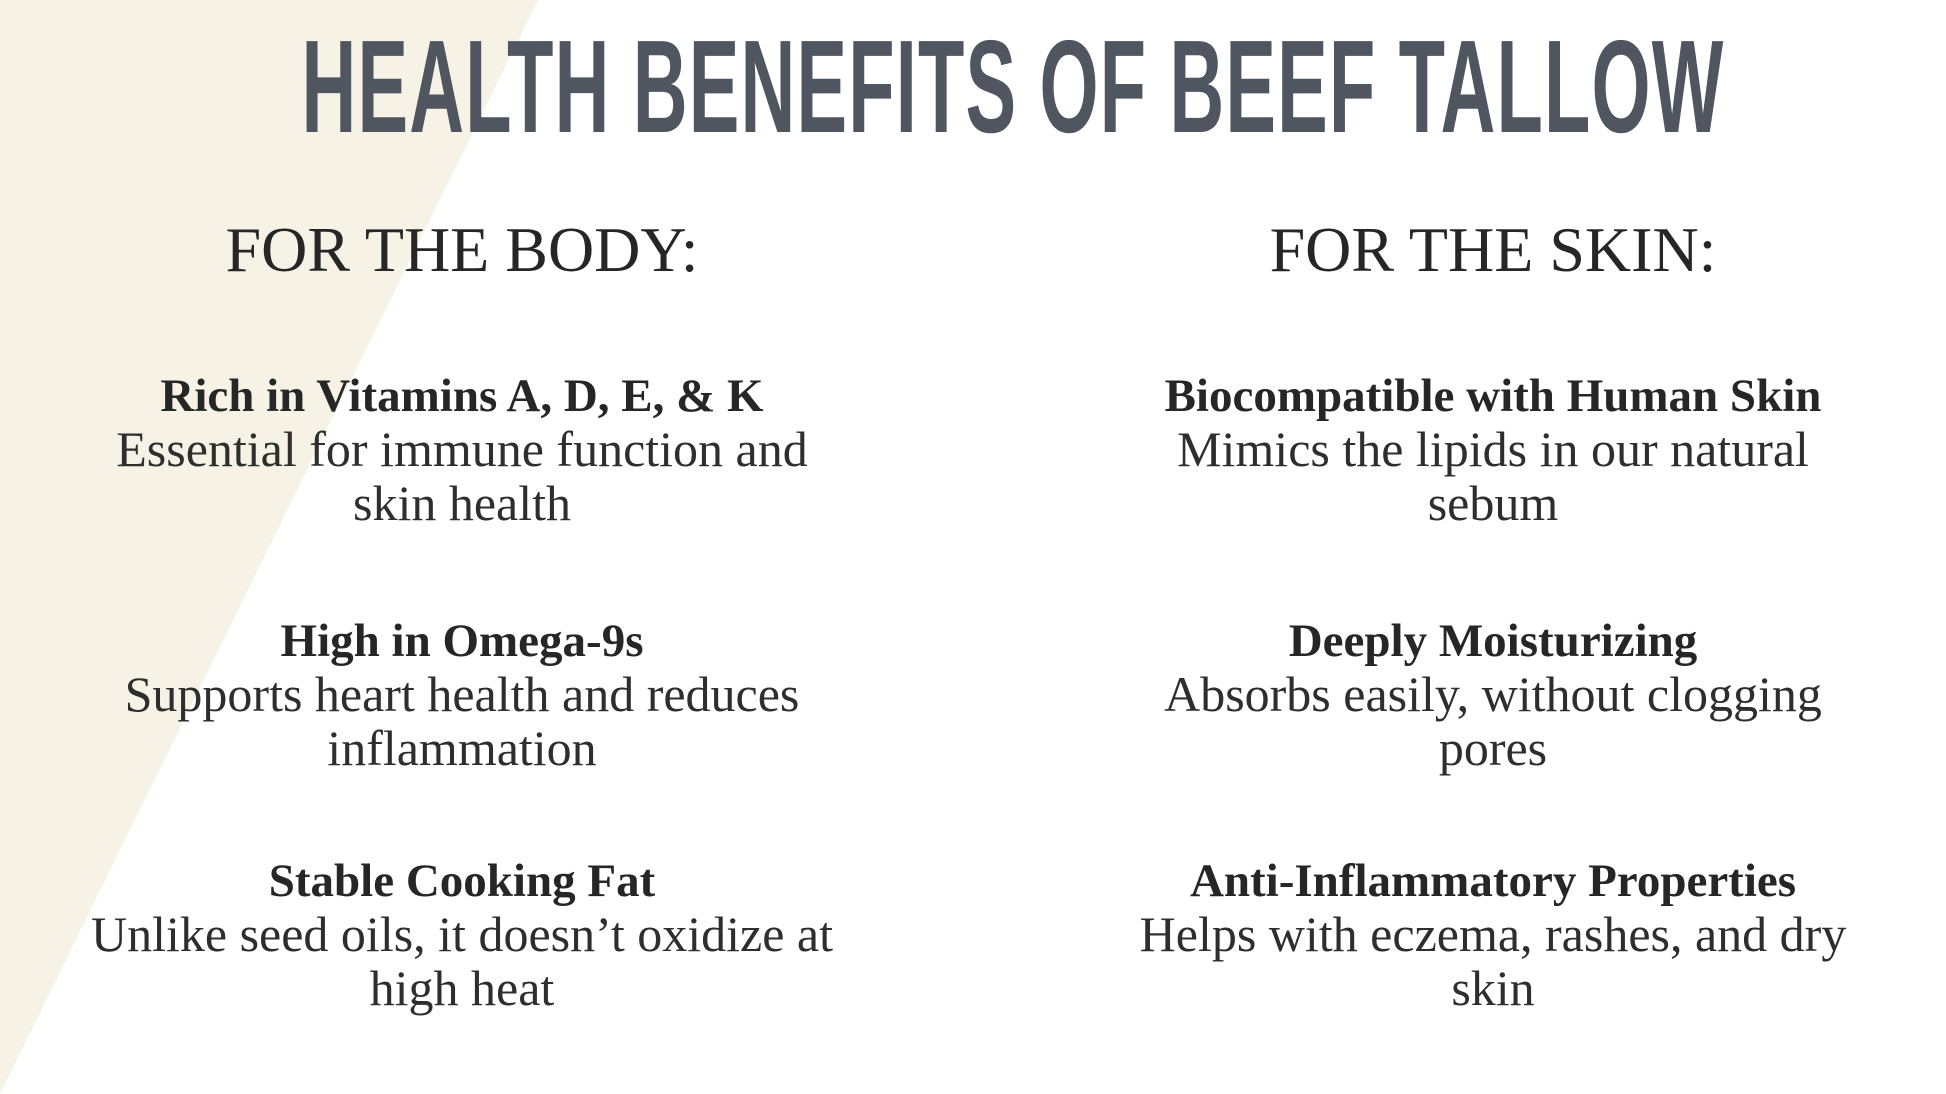  What do you see at coordinates (462, 396) in the screenshot?
I see `benefit-title: Rich in Vitamins A, D, E, & K` at bounding box center [462, 396].